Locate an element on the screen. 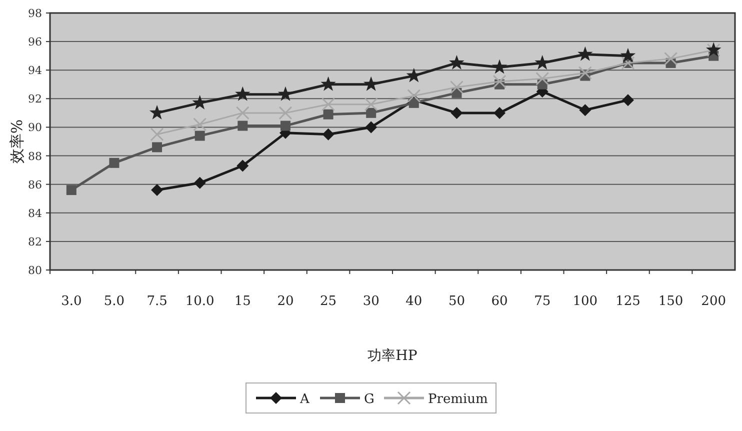 This screenshot has height=431, width=742. y-tick-label: 86 is located at coordinates (35, 185).